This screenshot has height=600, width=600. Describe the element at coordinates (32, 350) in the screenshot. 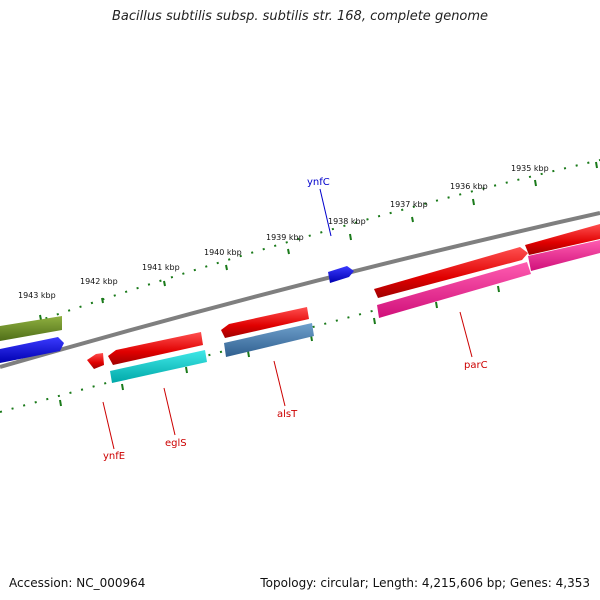

I see `gene-blue-left` at that location.